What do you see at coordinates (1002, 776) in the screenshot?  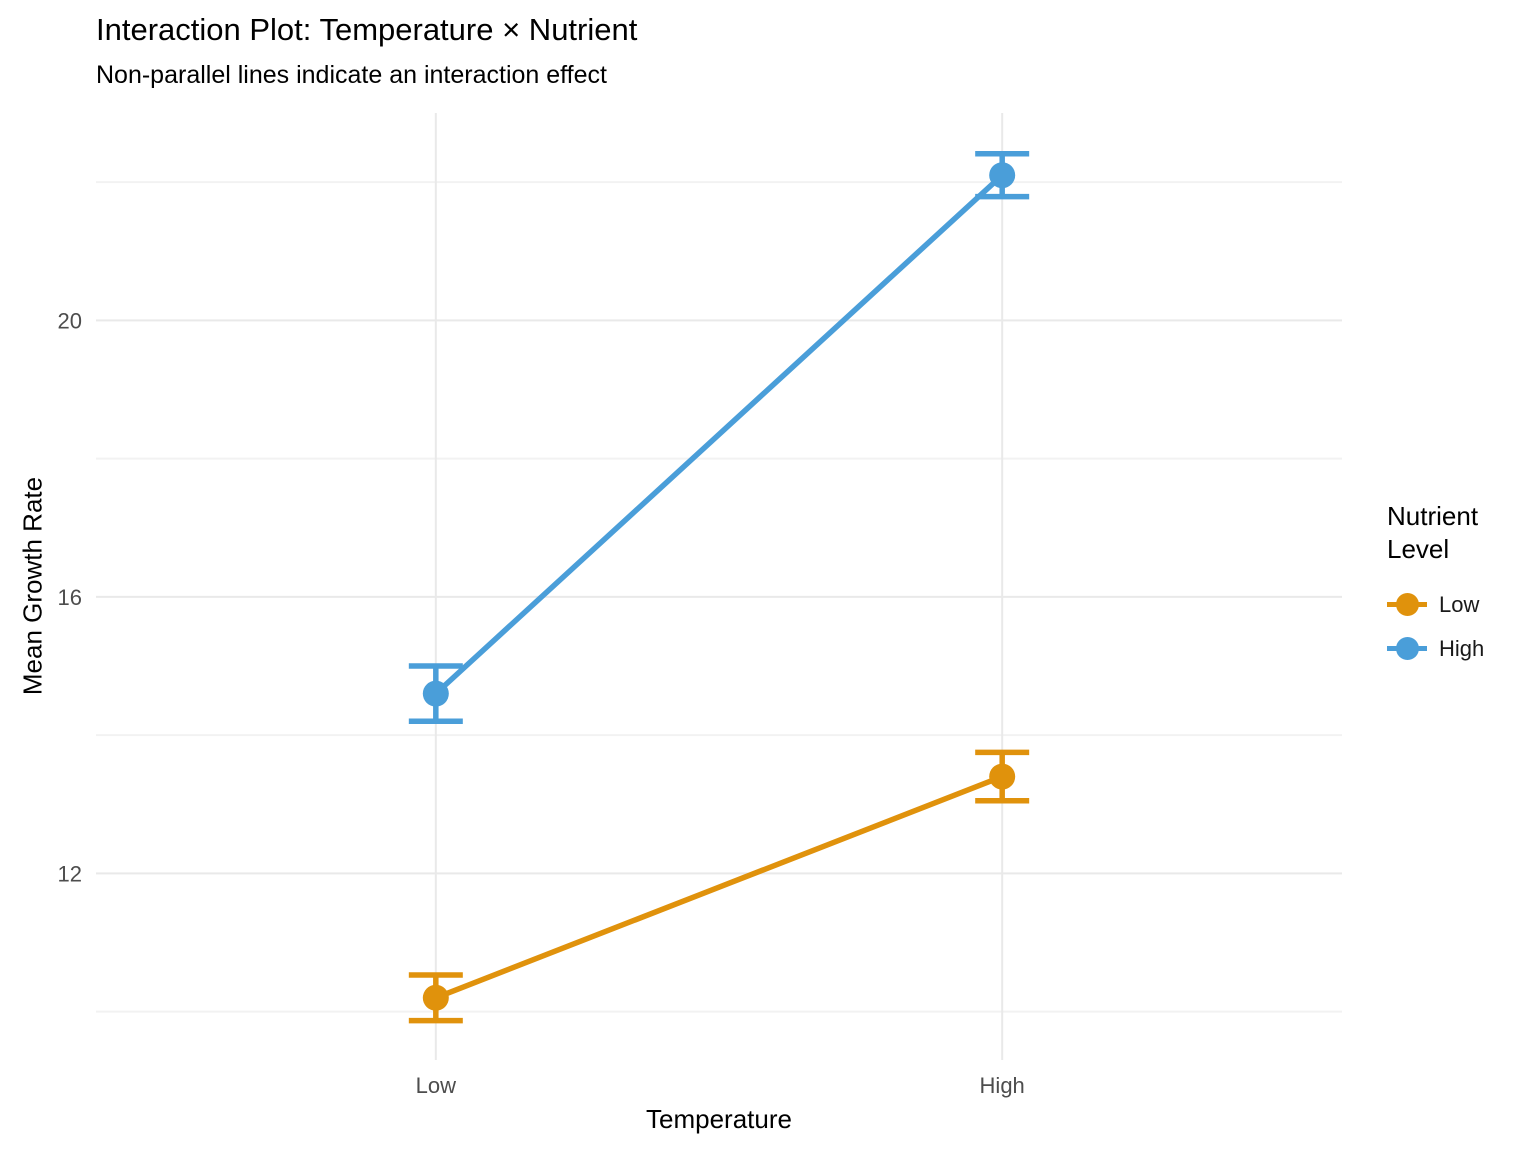 I see `data-point-low-high` at bounding box center [1002, 776].